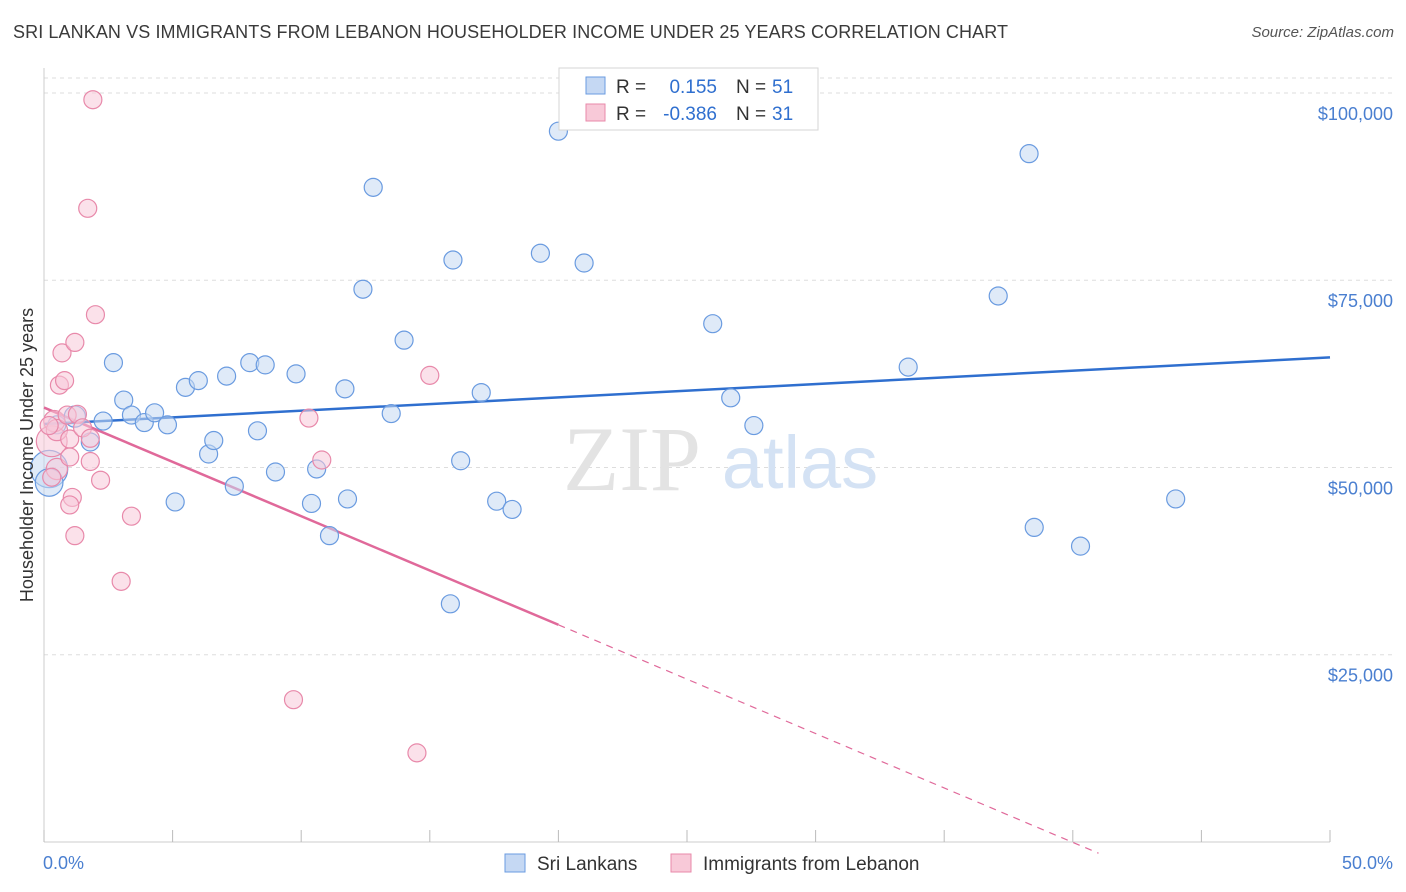 This screenshot has width=1406, height=892. What do you see at coordinates (515, 863) in the screenshot?
I see `series-legend-swatch-sri-lankans` at bounding box center [515, 863].